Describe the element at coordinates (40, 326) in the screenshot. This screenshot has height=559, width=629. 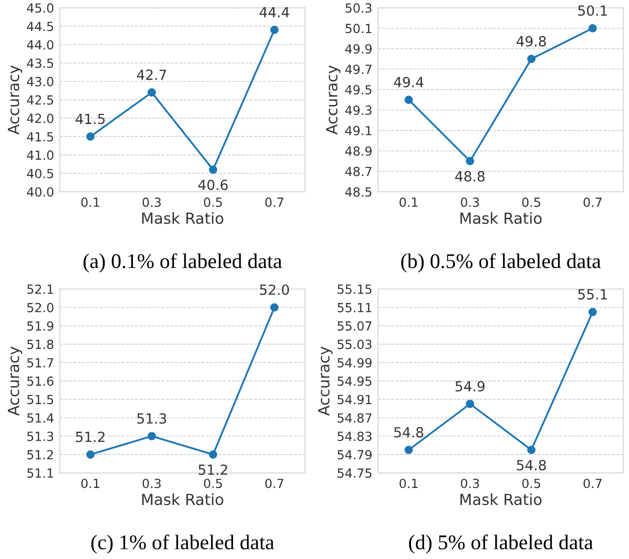
I see `y-tick-label: 51.9` at that location.